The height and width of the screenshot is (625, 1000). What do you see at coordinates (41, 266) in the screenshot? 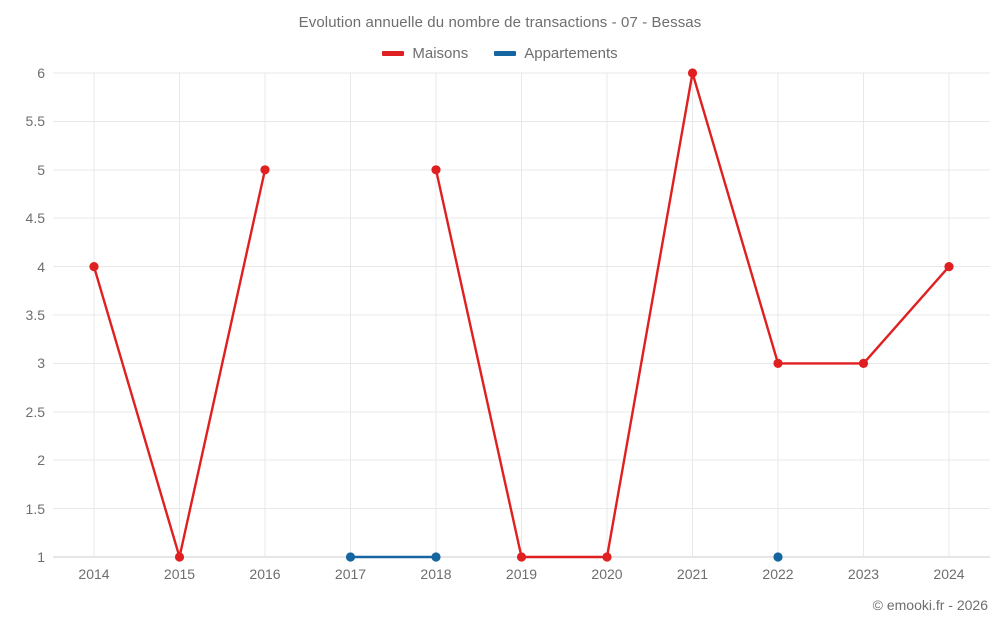
I see `y-tick-label: 4` at bounding box center [41, 266].